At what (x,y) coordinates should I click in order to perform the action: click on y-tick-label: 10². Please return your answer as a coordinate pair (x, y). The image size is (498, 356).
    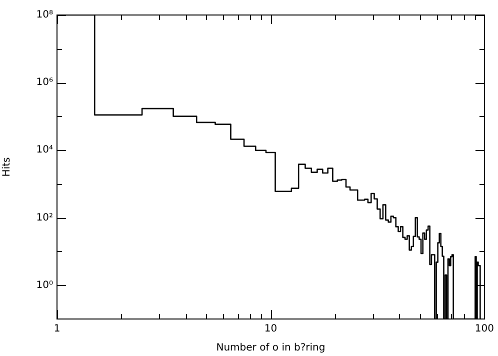
    Looking at the image, I should click on (44, 218).